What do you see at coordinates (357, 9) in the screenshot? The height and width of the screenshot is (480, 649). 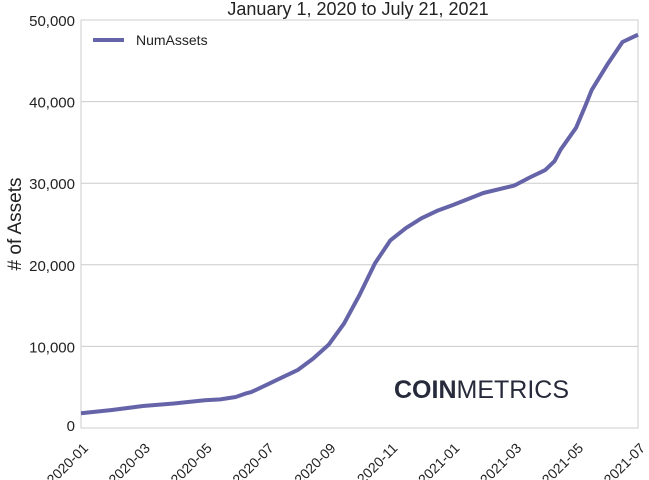 I see `chart-title: January 1, 2020 to July 21, 2021` at bounding box center [357, 9].